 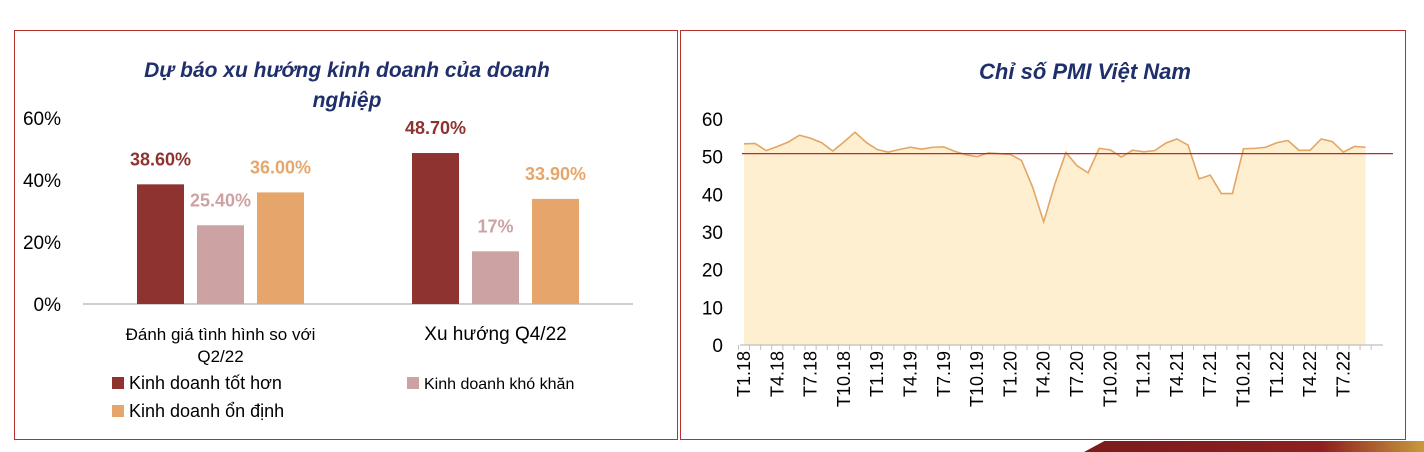 What do you see at coordinates (499, 384) in the screenshot?
I see `legend-label: Kinh doanh khó khăn` at bounding box center [499, 384].